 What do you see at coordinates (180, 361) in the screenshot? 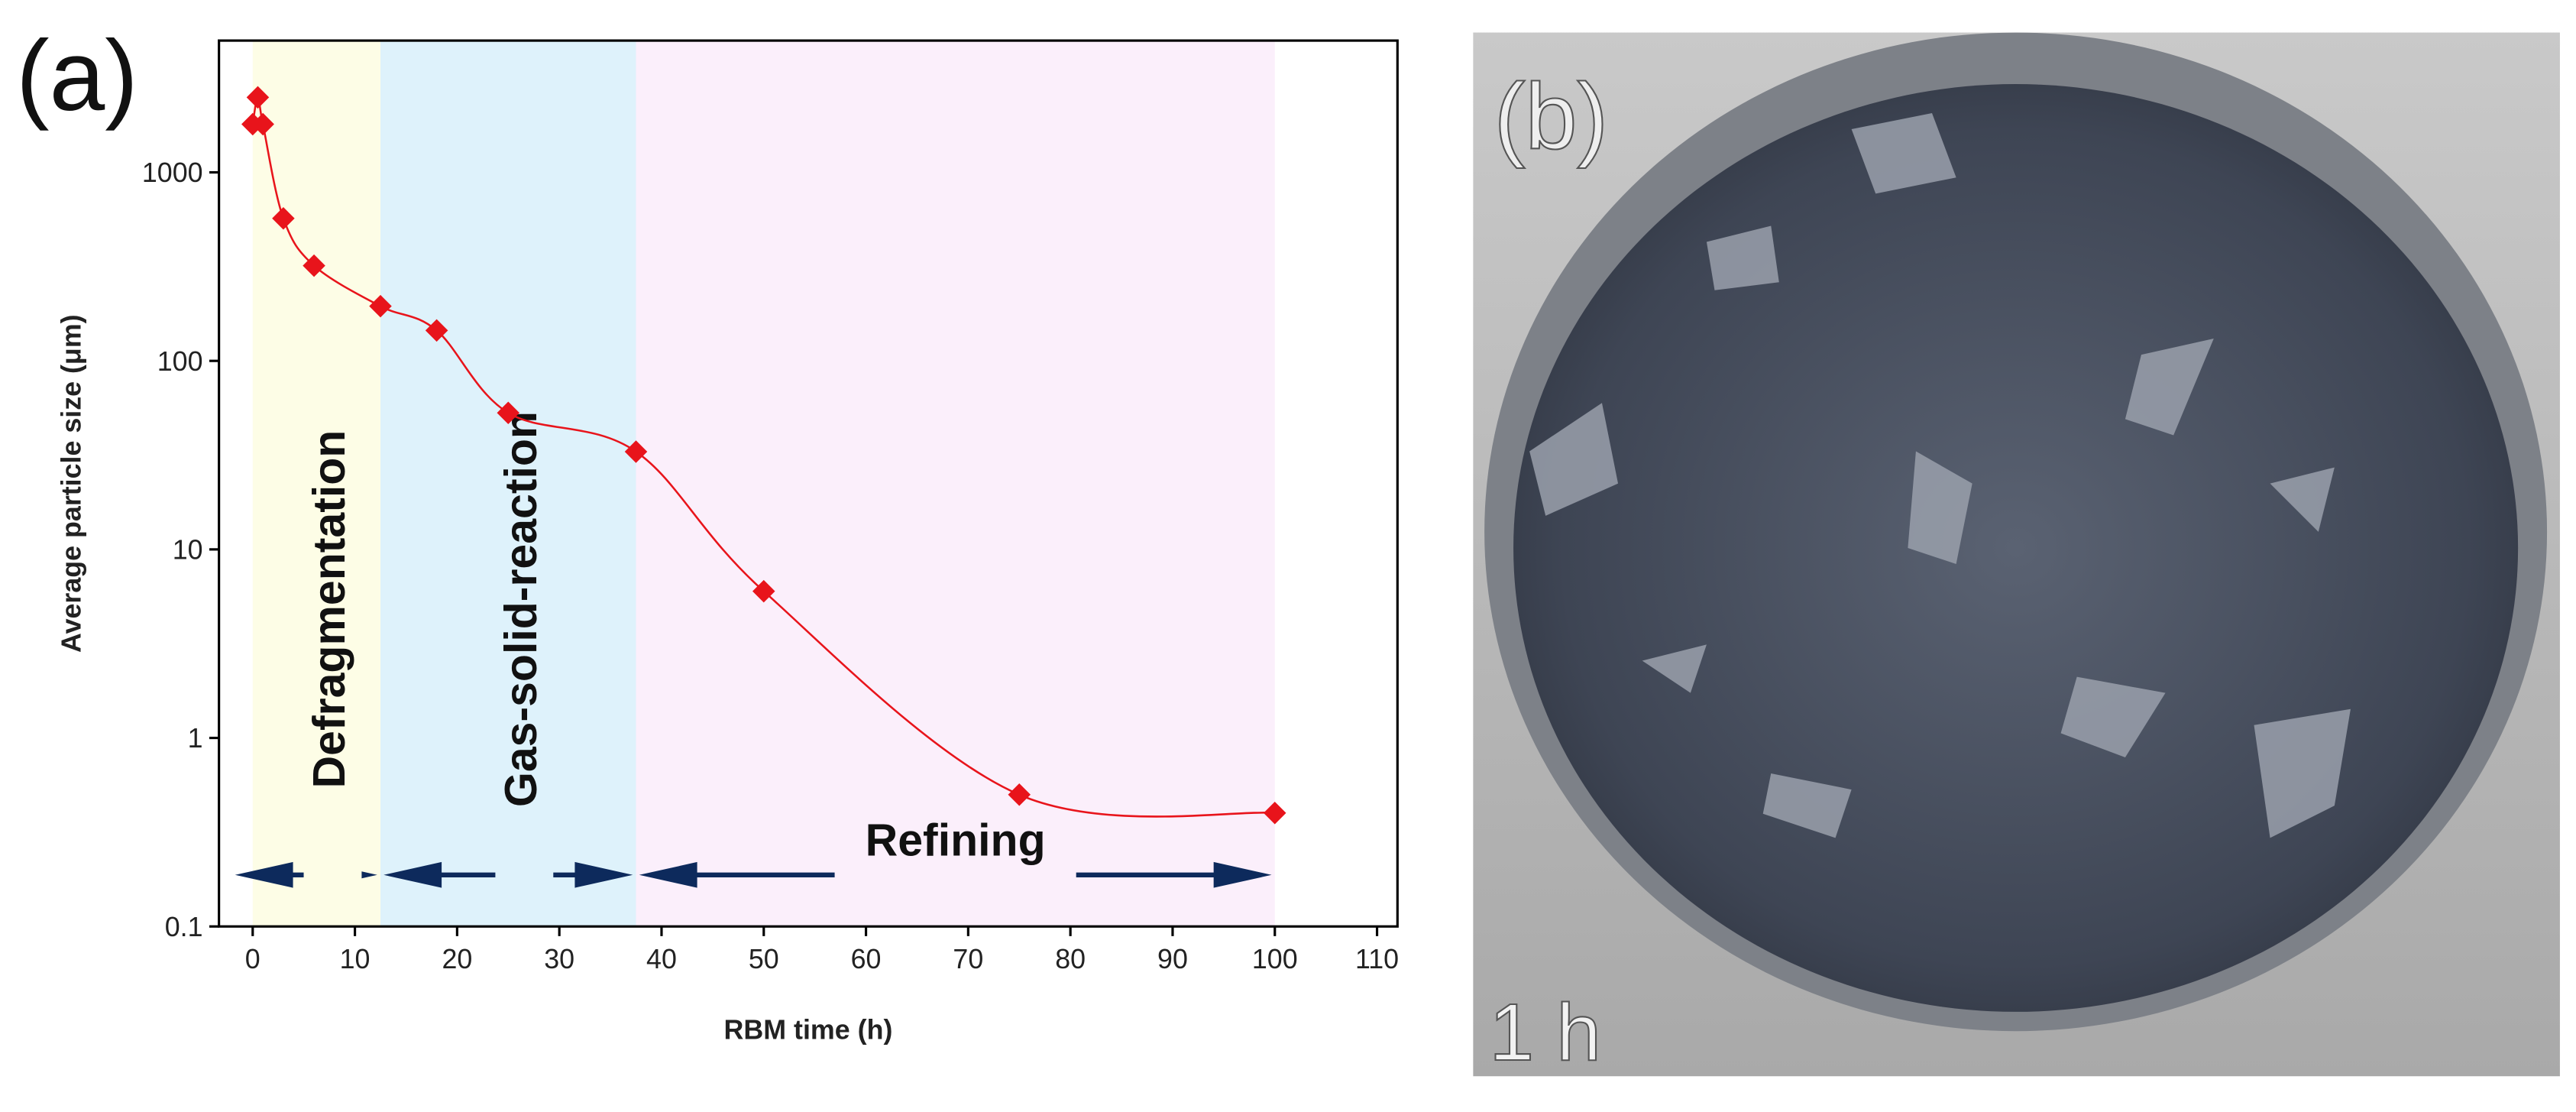
I see `y-tick-label: 100` at bounding box center [180, 361].